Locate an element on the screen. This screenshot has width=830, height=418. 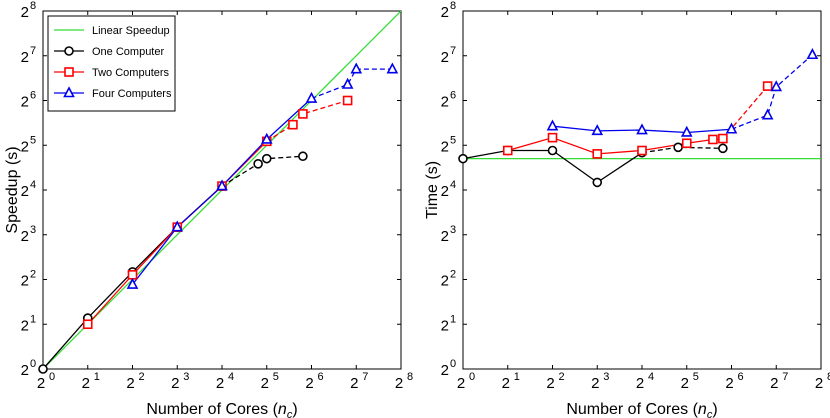
four-computers-legend-marker is located at coordinates (69, 92).